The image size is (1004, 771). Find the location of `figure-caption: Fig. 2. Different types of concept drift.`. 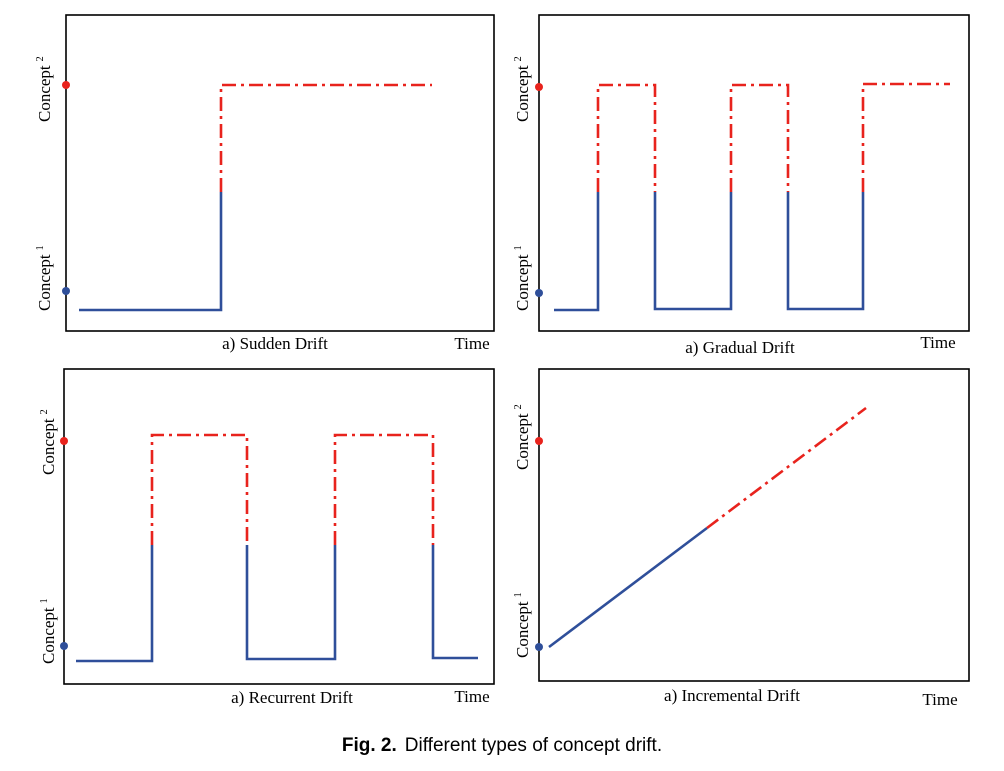

figure-caption: Fig. 2. Different types of concept drift. is located at coordinates (502, 746).